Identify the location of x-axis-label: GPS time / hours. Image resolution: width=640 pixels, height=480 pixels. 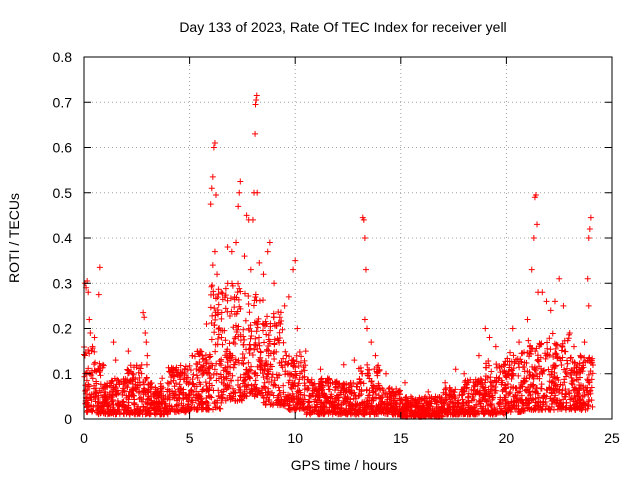
(344, 465).